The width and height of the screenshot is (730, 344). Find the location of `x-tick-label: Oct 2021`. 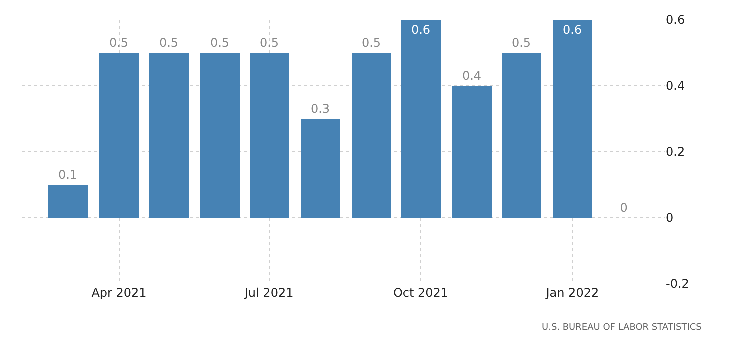

x-tick-label: Oct 2021 is located at coordinates (421, 293).